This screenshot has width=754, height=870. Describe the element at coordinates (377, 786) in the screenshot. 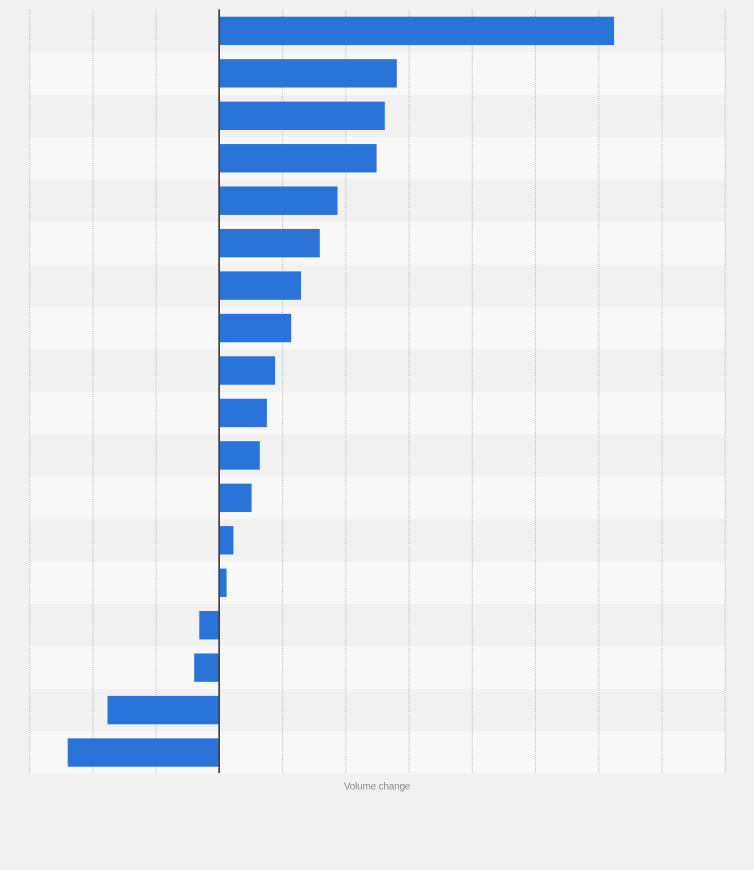

I see `svg-text: Volume change` at that location.